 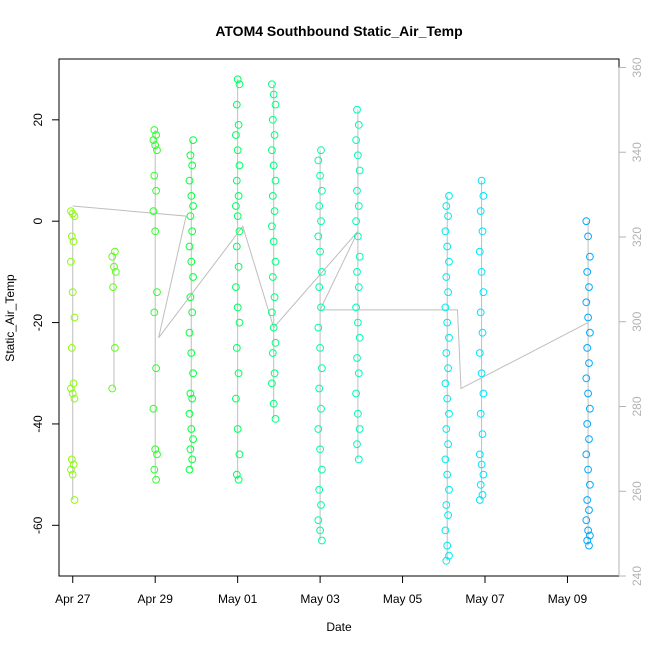 What do you see at coordinates (637, 67) in the screenshot?
I see `y2-tick-label: 360` at bounding box center [637, 67].